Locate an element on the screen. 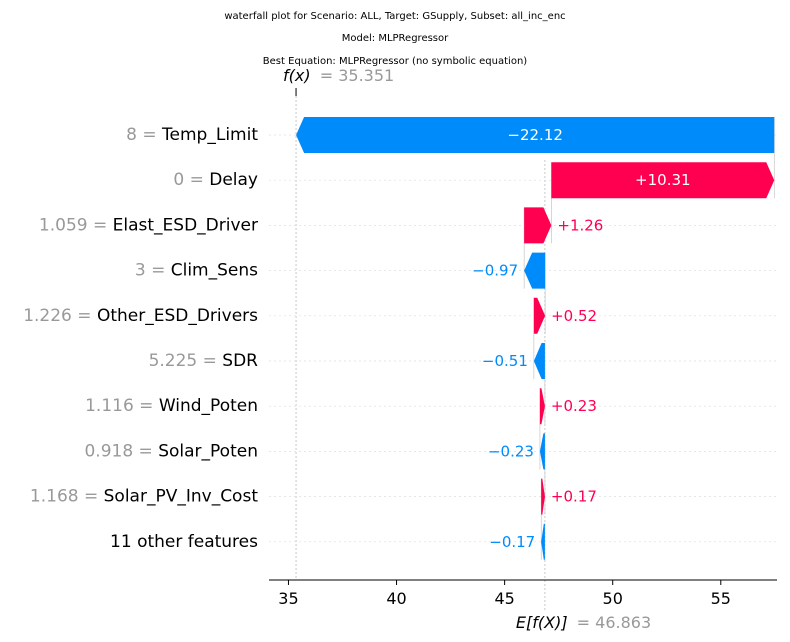  bar-value-label: −0.17 is located at coordinates (512, 542).